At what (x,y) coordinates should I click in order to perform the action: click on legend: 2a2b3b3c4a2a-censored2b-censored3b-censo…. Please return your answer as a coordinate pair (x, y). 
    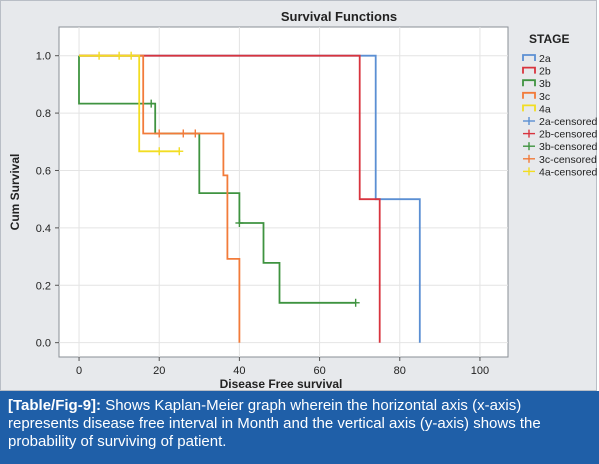
    Looking at the image, I should click on (560, 115).